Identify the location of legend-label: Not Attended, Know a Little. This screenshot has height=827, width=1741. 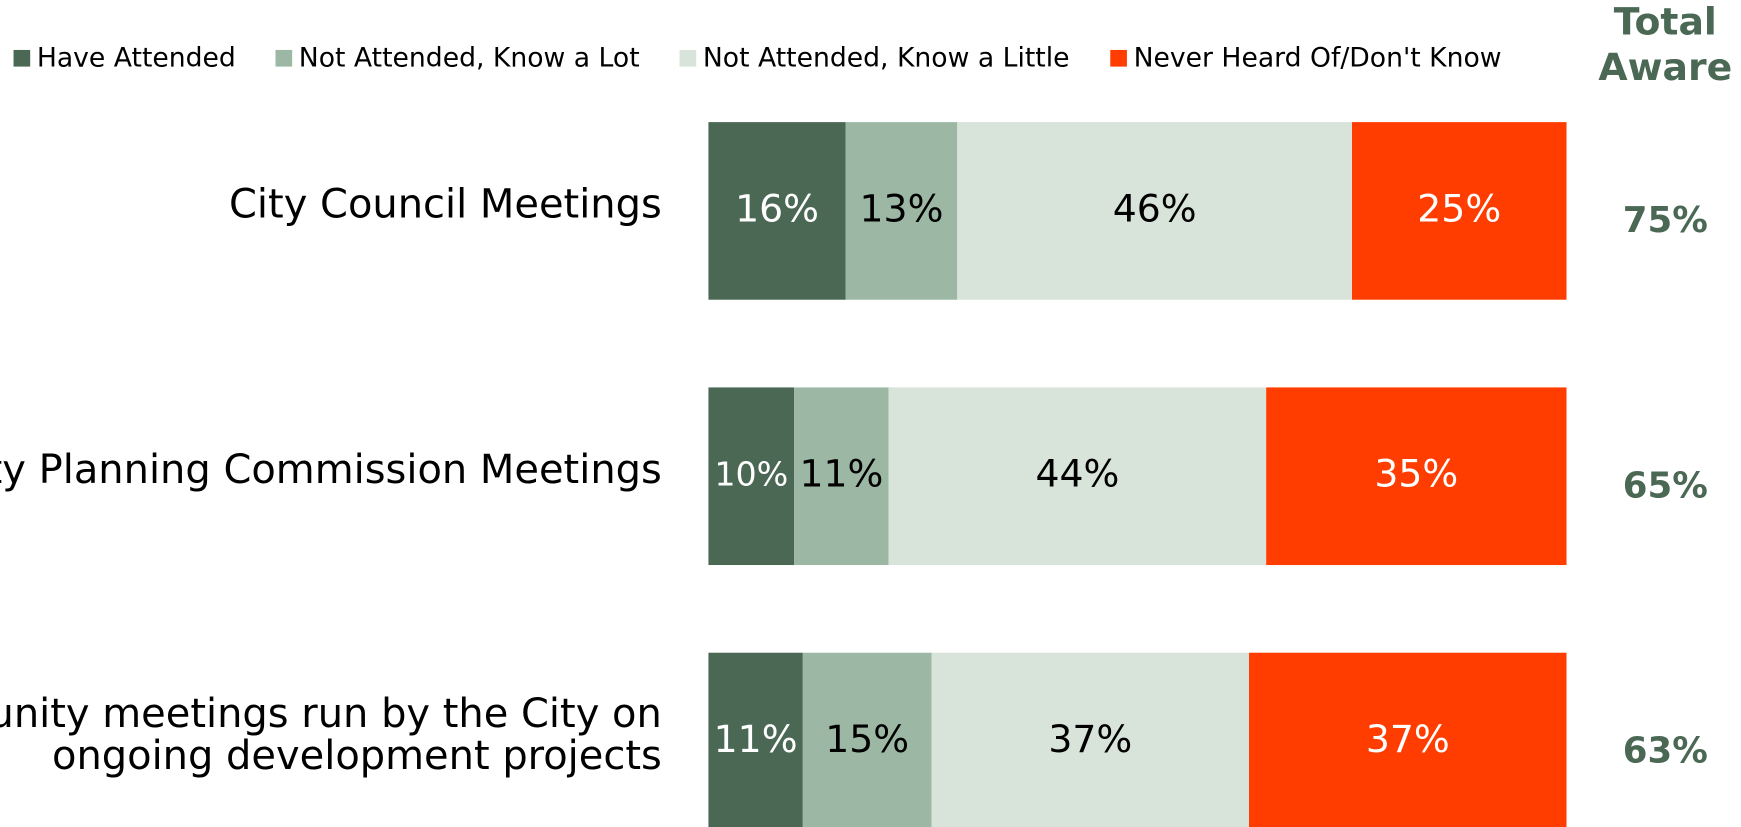
(886, 57).